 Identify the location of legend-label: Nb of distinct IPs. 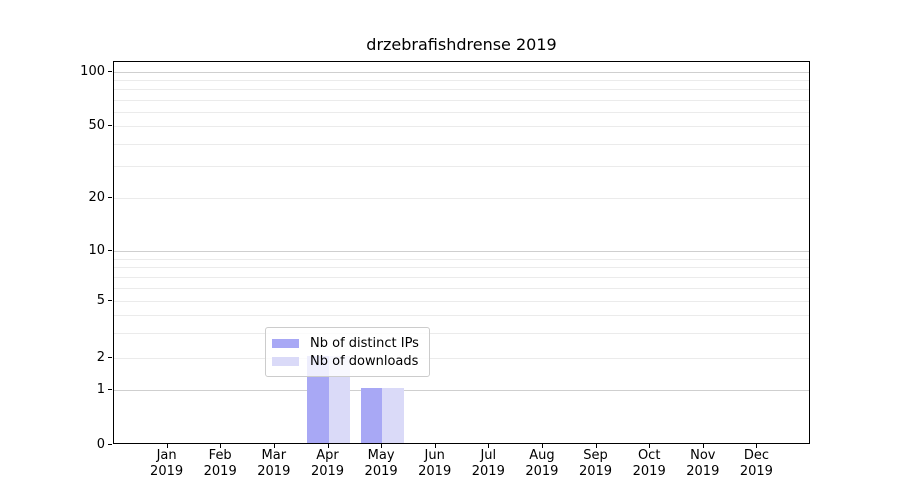
(364, 343).